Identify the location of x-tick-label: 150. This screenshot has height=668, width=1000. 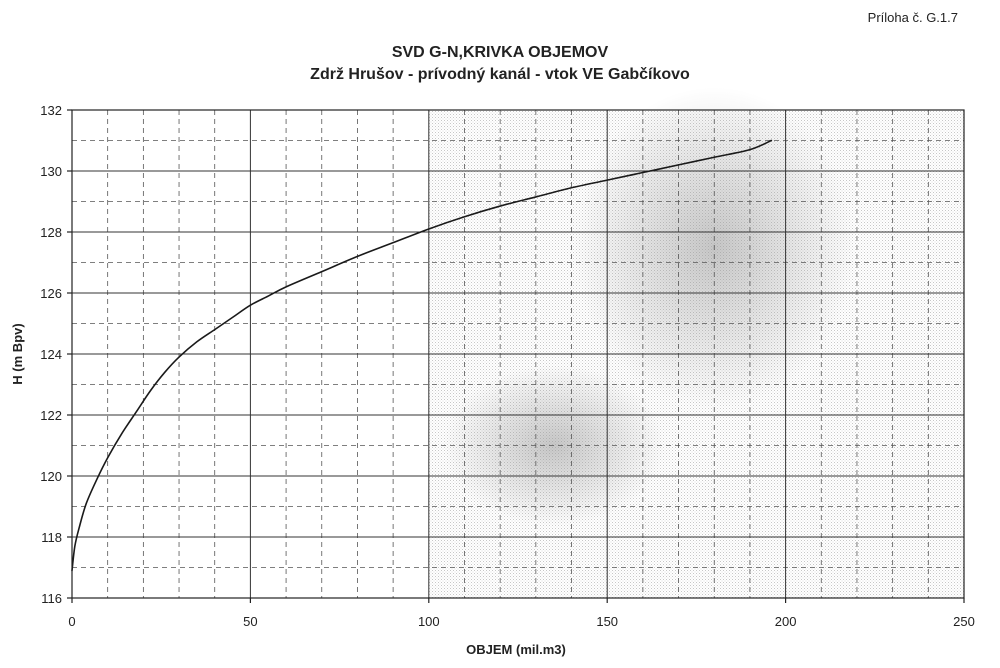
(607, 621).